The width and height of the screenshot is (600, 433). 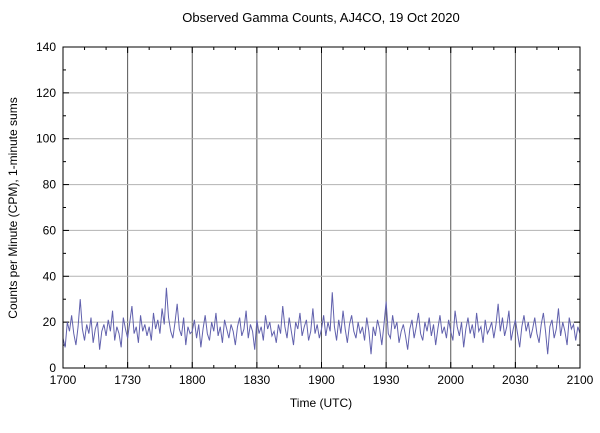 I want to click on y-tick-label: 40, so click(x=50, y=276).